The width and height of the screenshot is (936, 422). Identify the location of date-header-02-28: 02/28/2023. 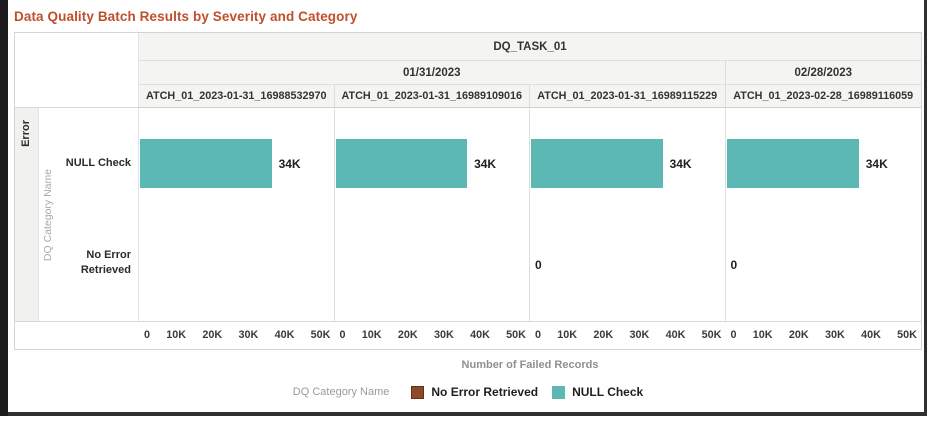
(823, 73).